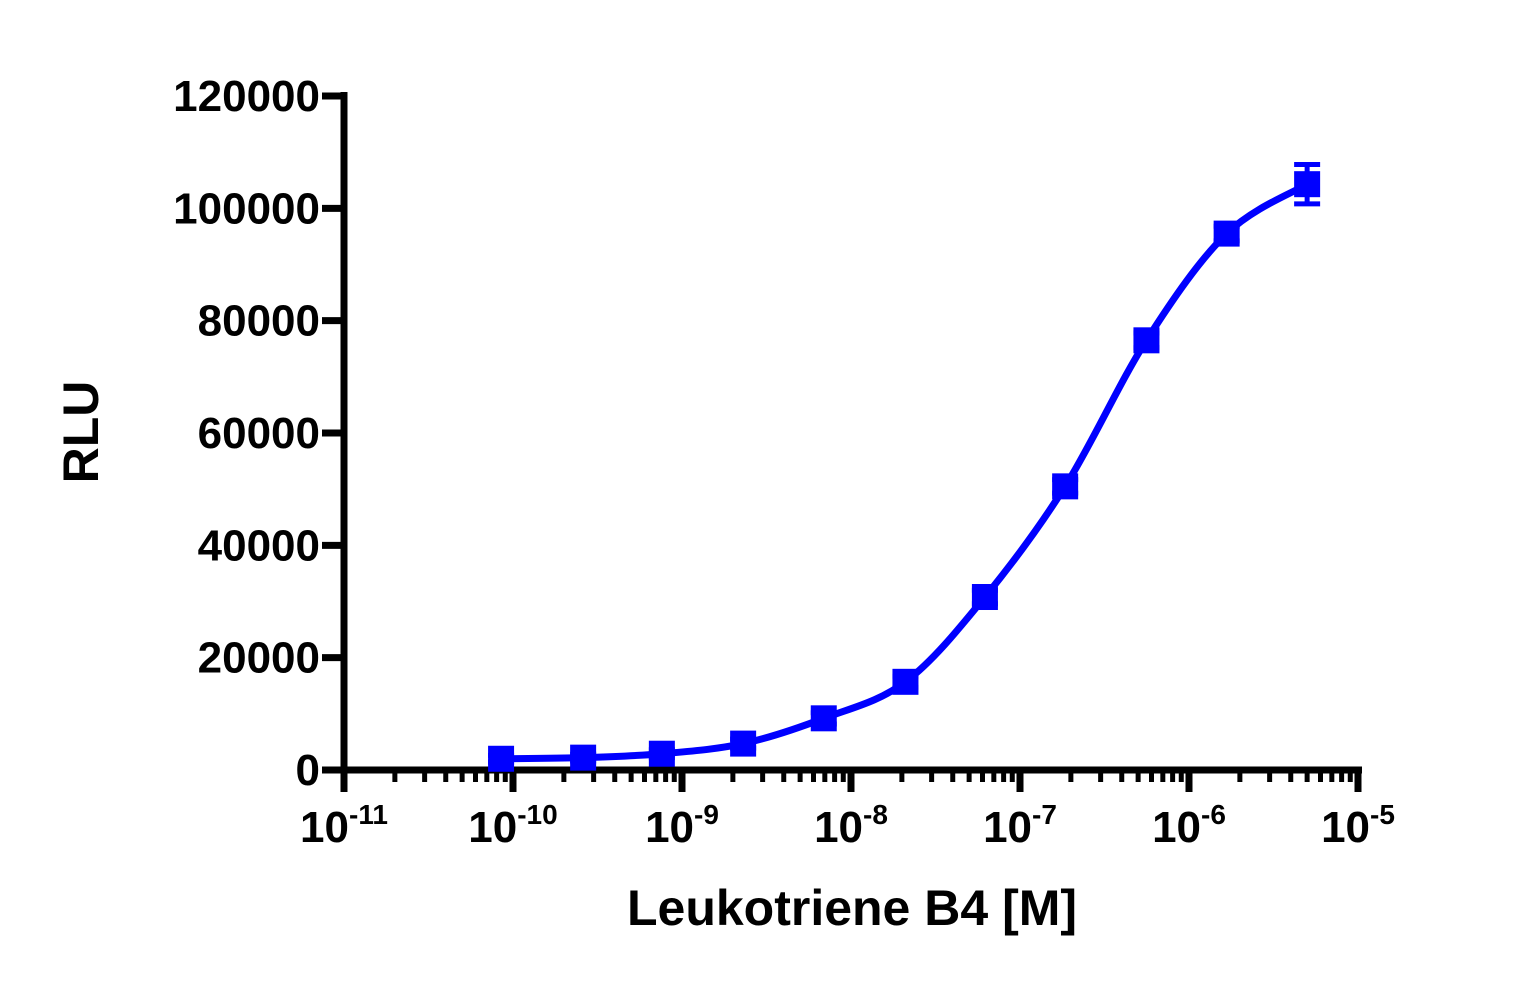  Describe the element at coordinates (512, 825) in the screenshot. I see `x-tick-label: 10⁻¹⁰` at that location.